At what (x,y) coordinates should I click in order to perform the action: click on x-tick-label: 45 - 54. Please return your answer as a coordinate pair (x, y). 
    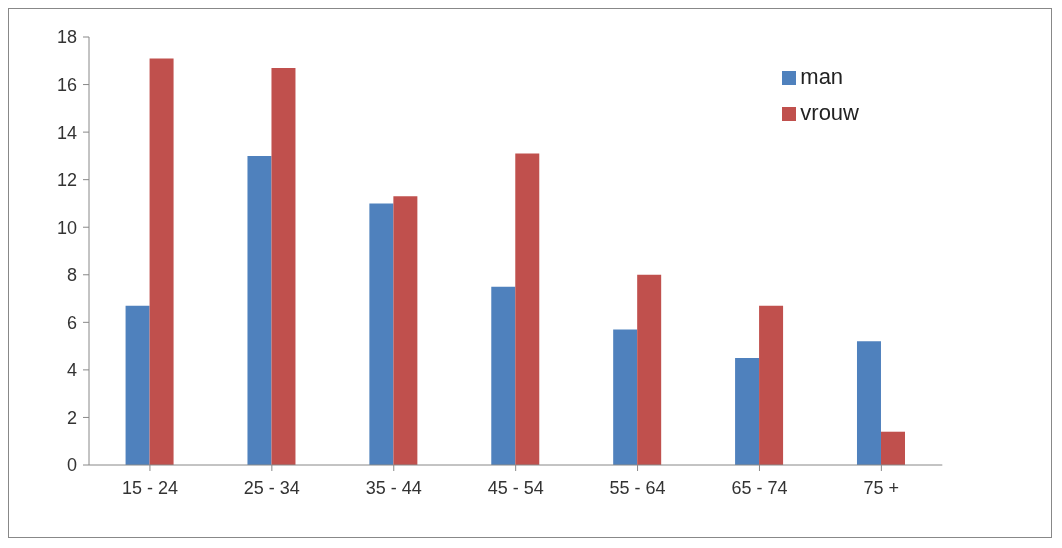
    Looking at the image, I should click on (515, 487).